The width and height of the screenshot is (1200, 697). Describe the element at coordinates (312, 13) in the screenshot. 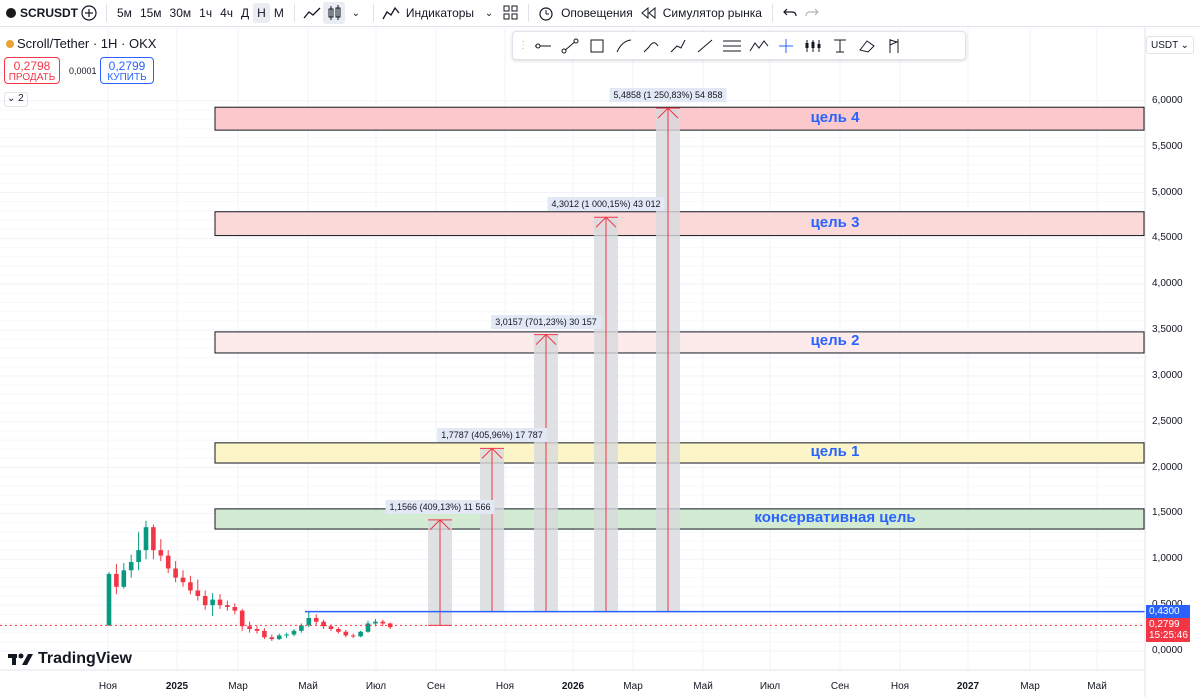

I see `line-chart-type-icon` at that location.